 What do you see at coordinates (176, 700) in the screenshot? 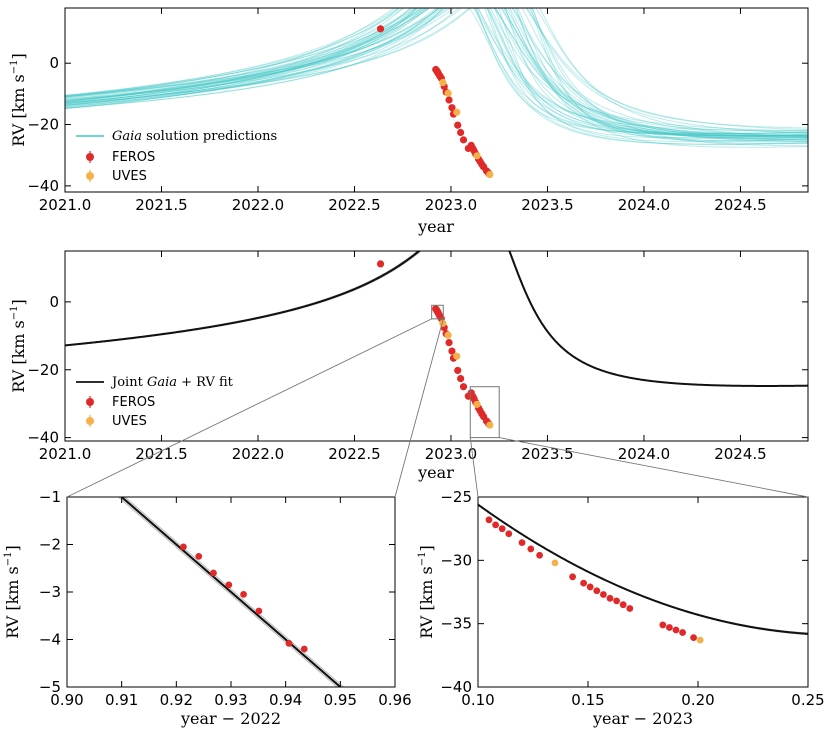
I see `xtick-label: 0.92` at bounding box center [176, 700].